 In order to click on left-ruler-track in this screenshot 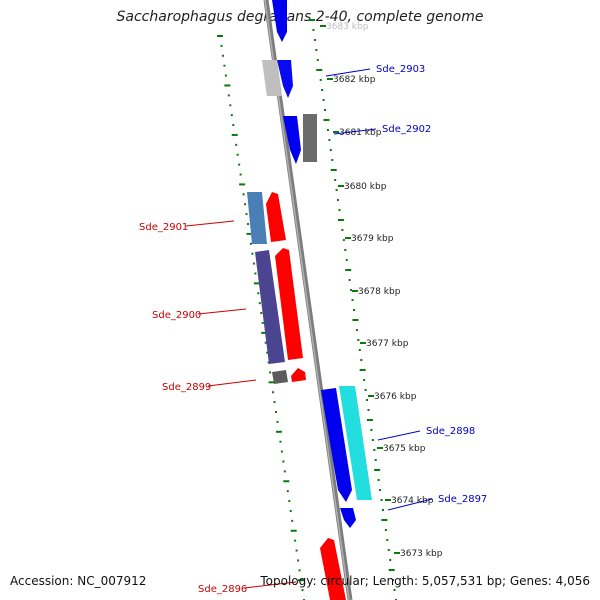, I will do `click(261, 317)`.